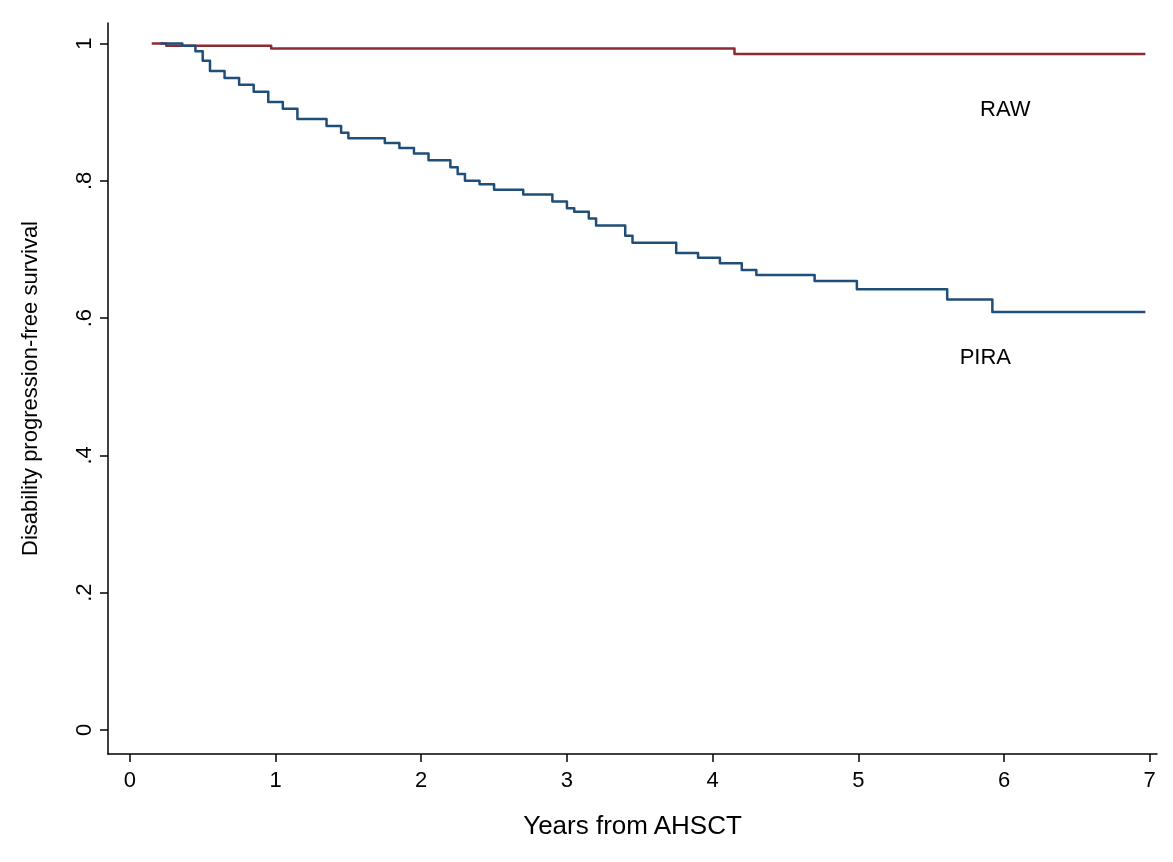 This screenshot has height=862, width=1173. What do you see at coordinates (985, 357) in the screenshot?
I see `series-label: PIRA` at bounding box center [985, 357].